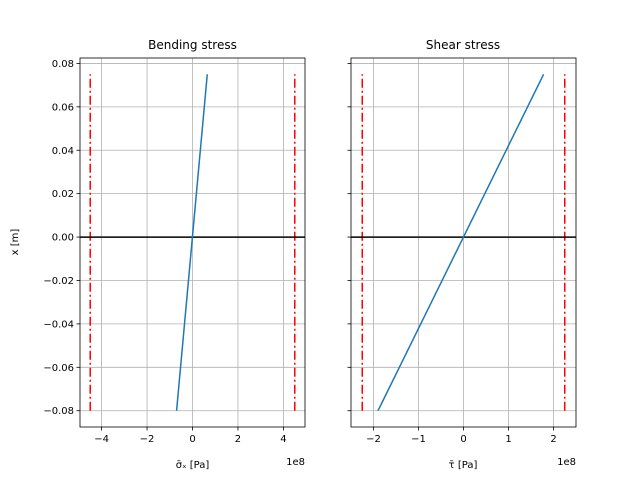  I want to click on shear-stress-xtick-label-2: 0, so click(463, 439).